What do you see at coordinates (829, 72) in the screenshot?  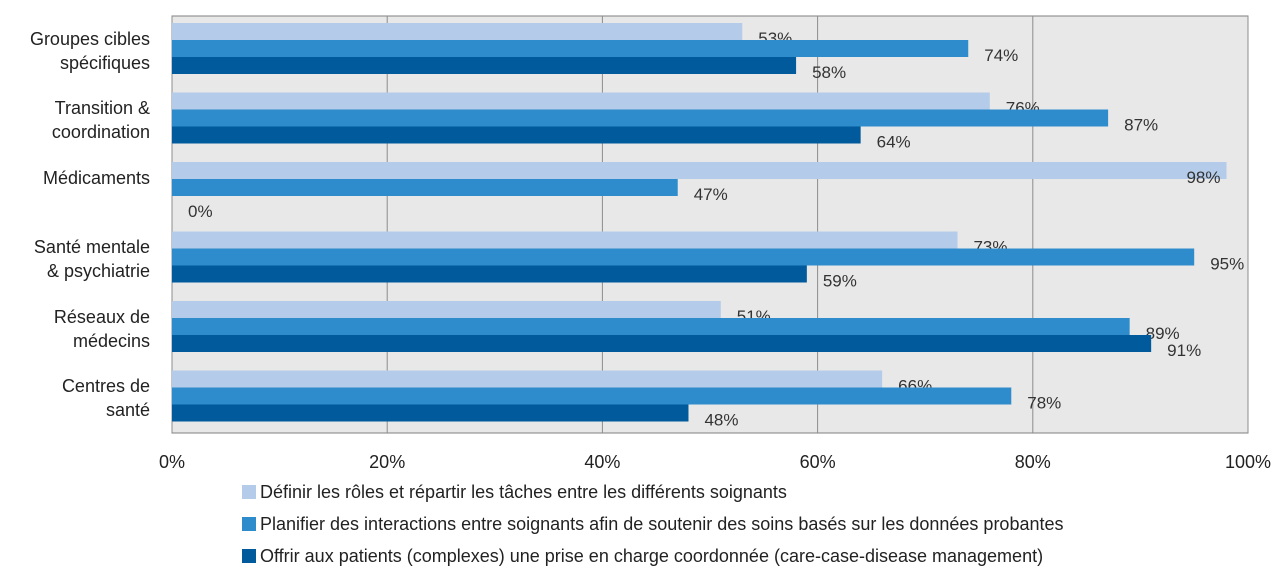 I see `data-label: 58%` at bounding box center [829, 72].